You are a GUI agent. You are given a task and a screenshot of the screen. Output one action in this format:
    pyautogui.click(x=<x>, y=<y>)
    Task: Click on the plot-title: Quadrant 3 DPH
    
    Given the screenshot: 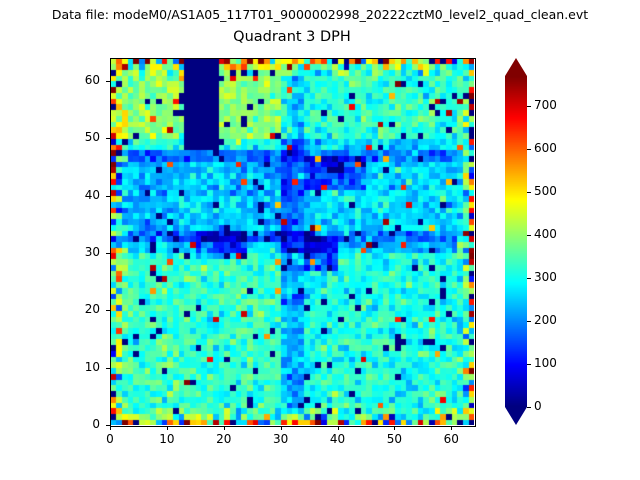 What is the action you would take?
    pyautogui.click(x=292, y=37)
    